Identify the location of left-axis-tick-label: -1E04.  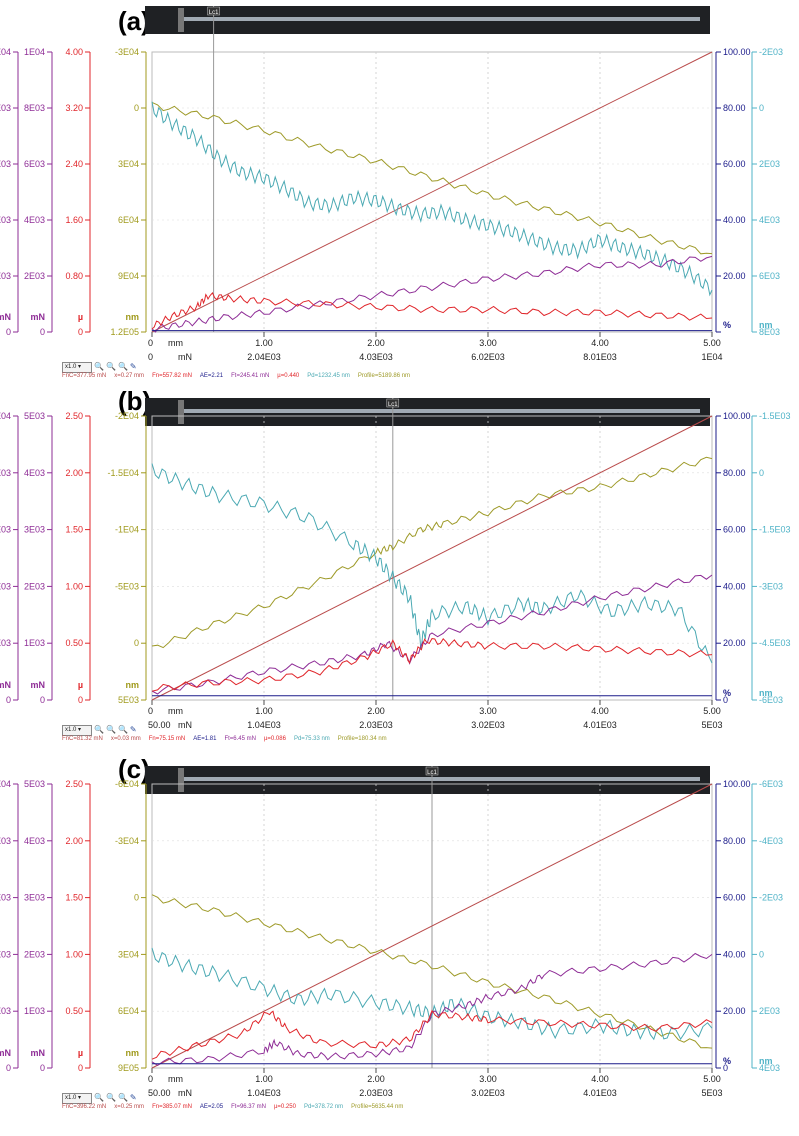
(127, 530).